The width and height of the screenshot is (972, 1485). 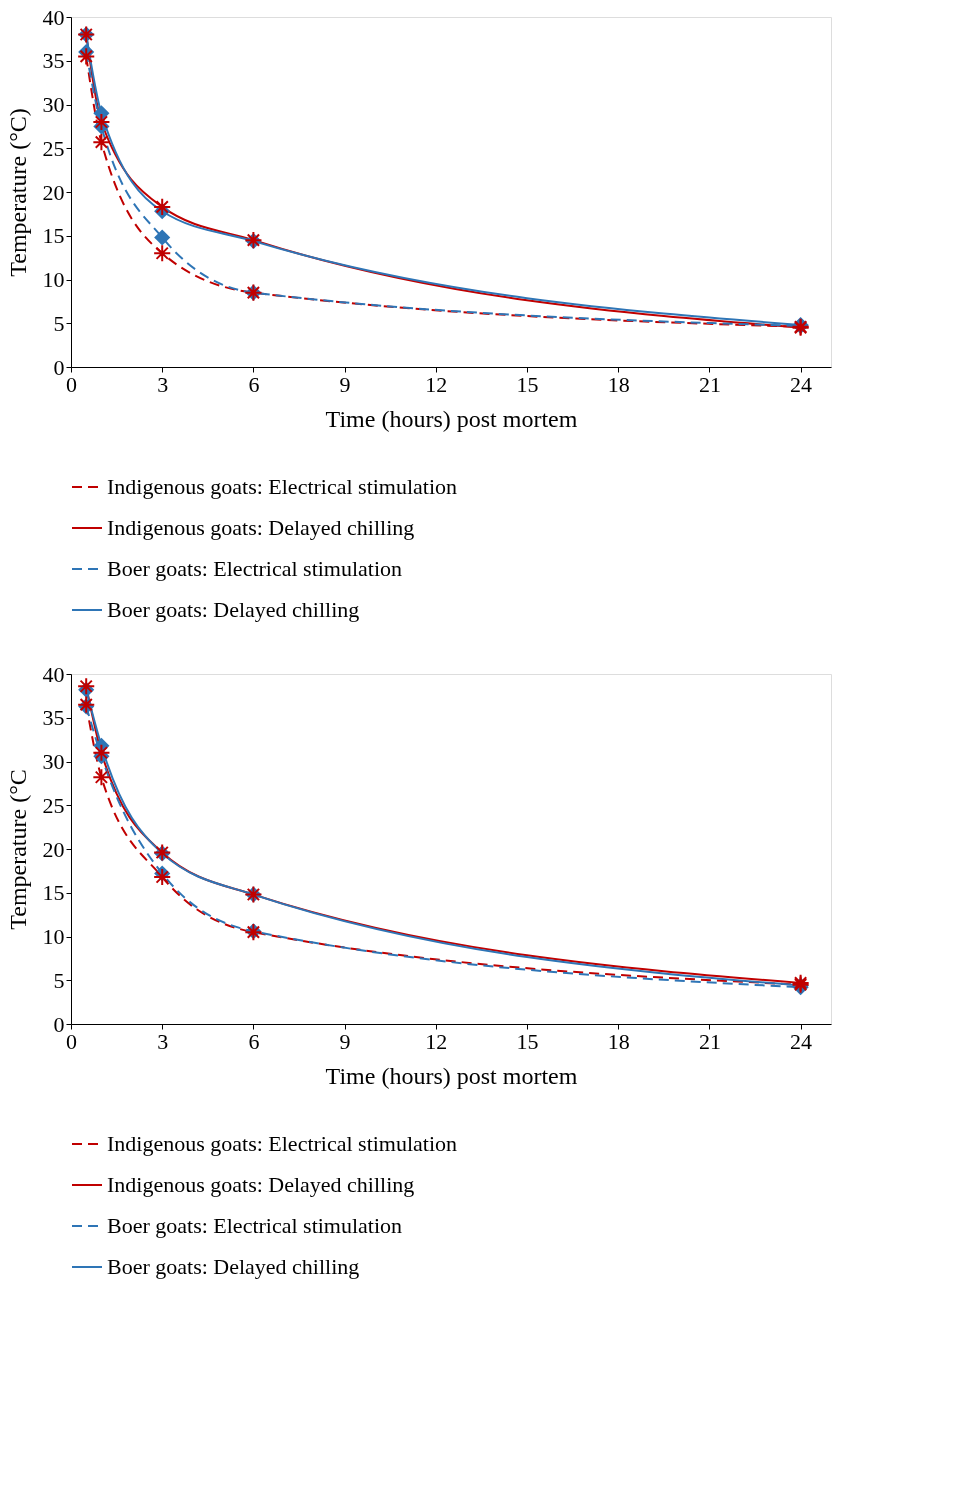 I want to click on y-axis-title: Temperature (°C), so click(x=17, y=192).